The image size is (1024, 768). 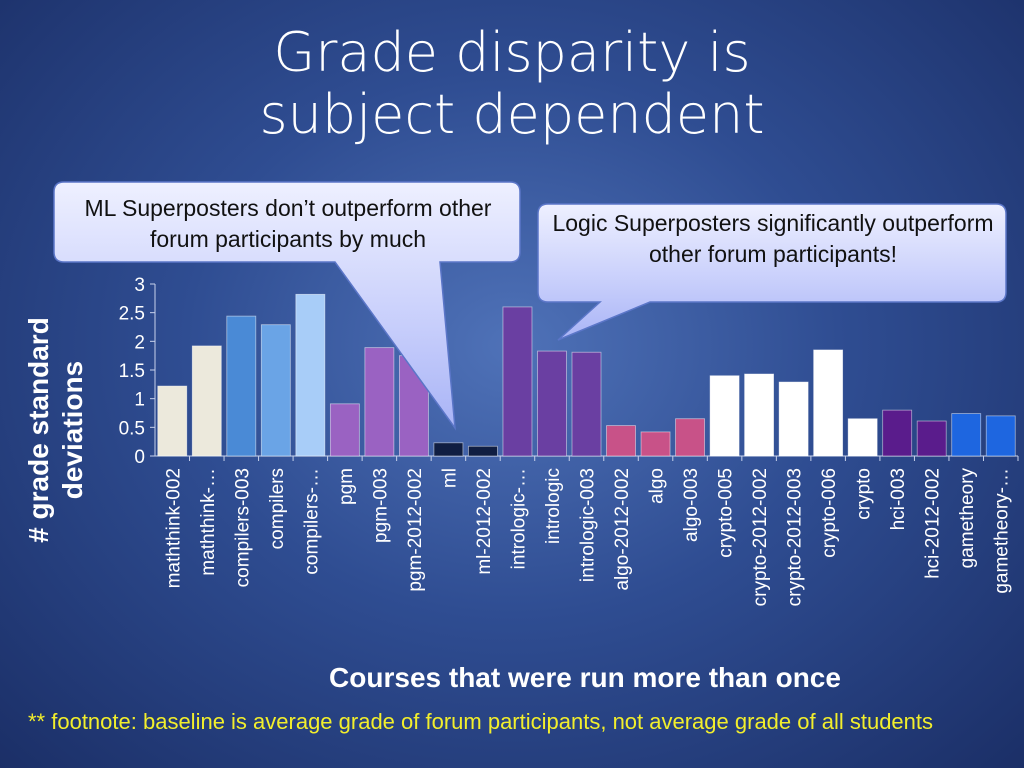 What do you see at coordinates (346, 486) in the screenshot?
I see `x-tick-label: pgm` at bounding box center [346, 486].